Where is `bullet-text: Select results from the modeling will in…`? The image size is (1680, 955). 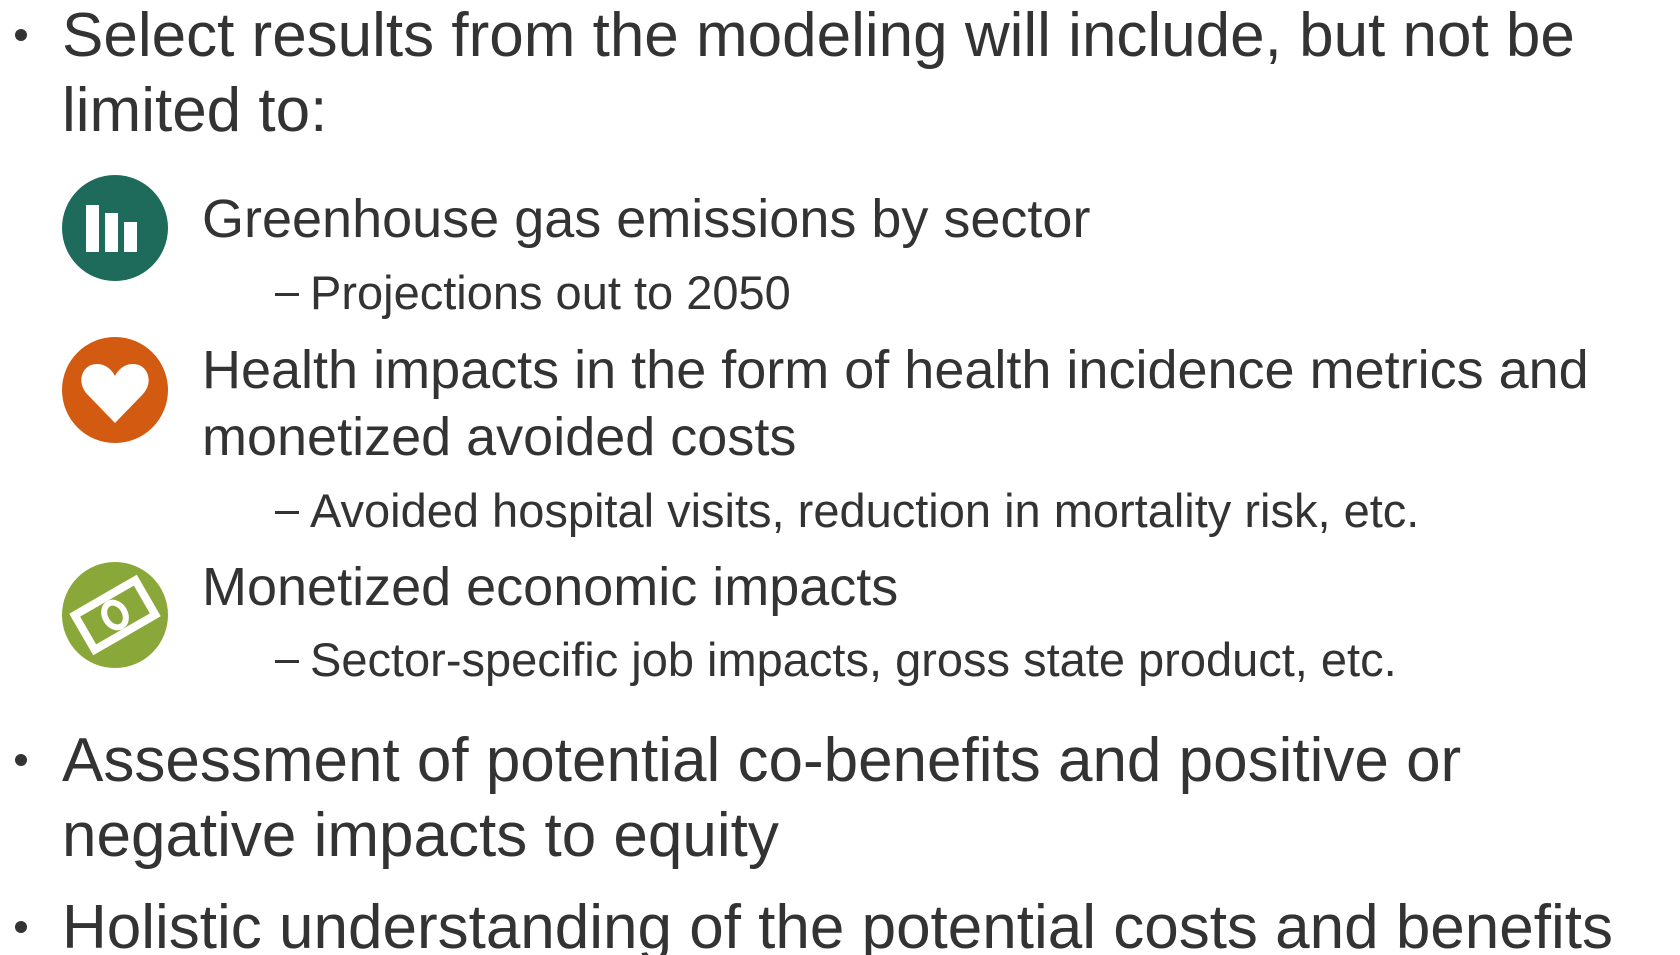 bullet-text: Select results from the modeling will in… is located at coordinates (818, 35).